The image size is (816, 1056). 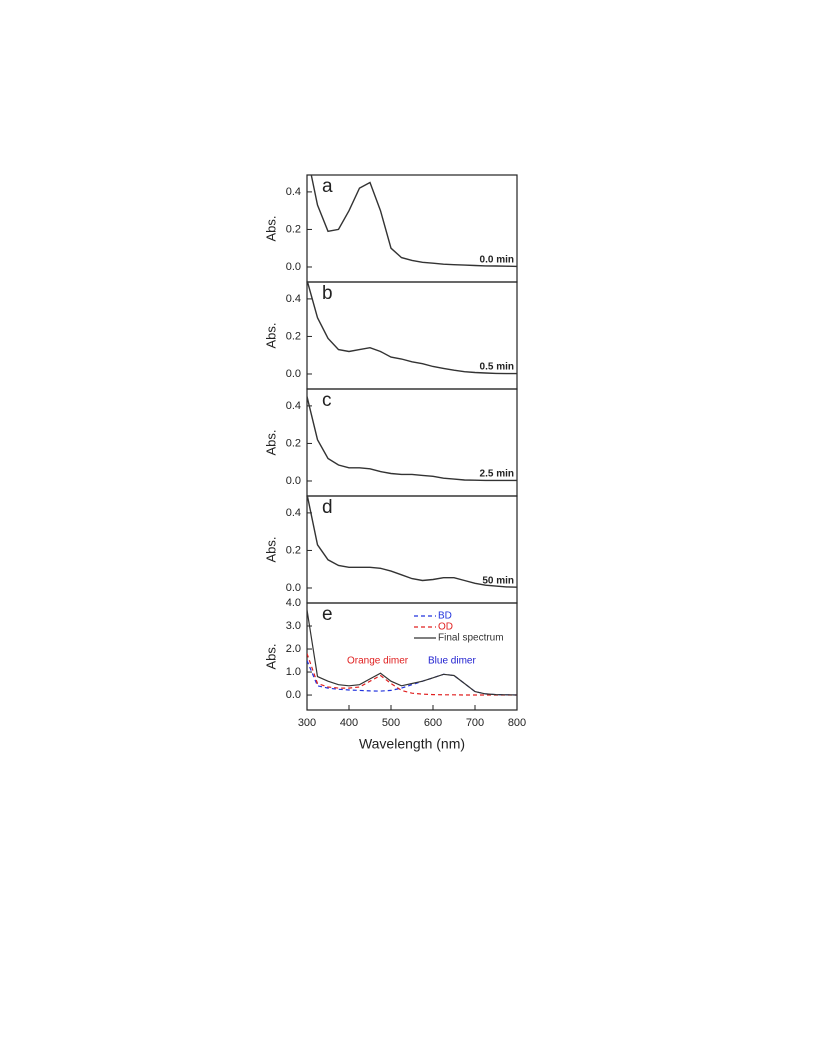 I want to click on x-tick-label: 700, so click(x=475, y=723).